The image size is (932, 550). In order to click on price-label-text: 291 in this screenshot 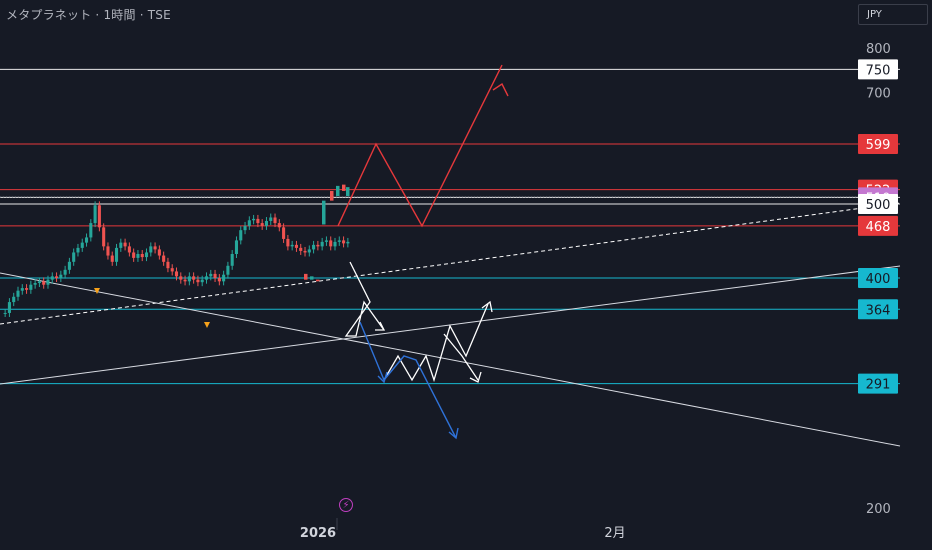, I will do `click(878, 385)`.